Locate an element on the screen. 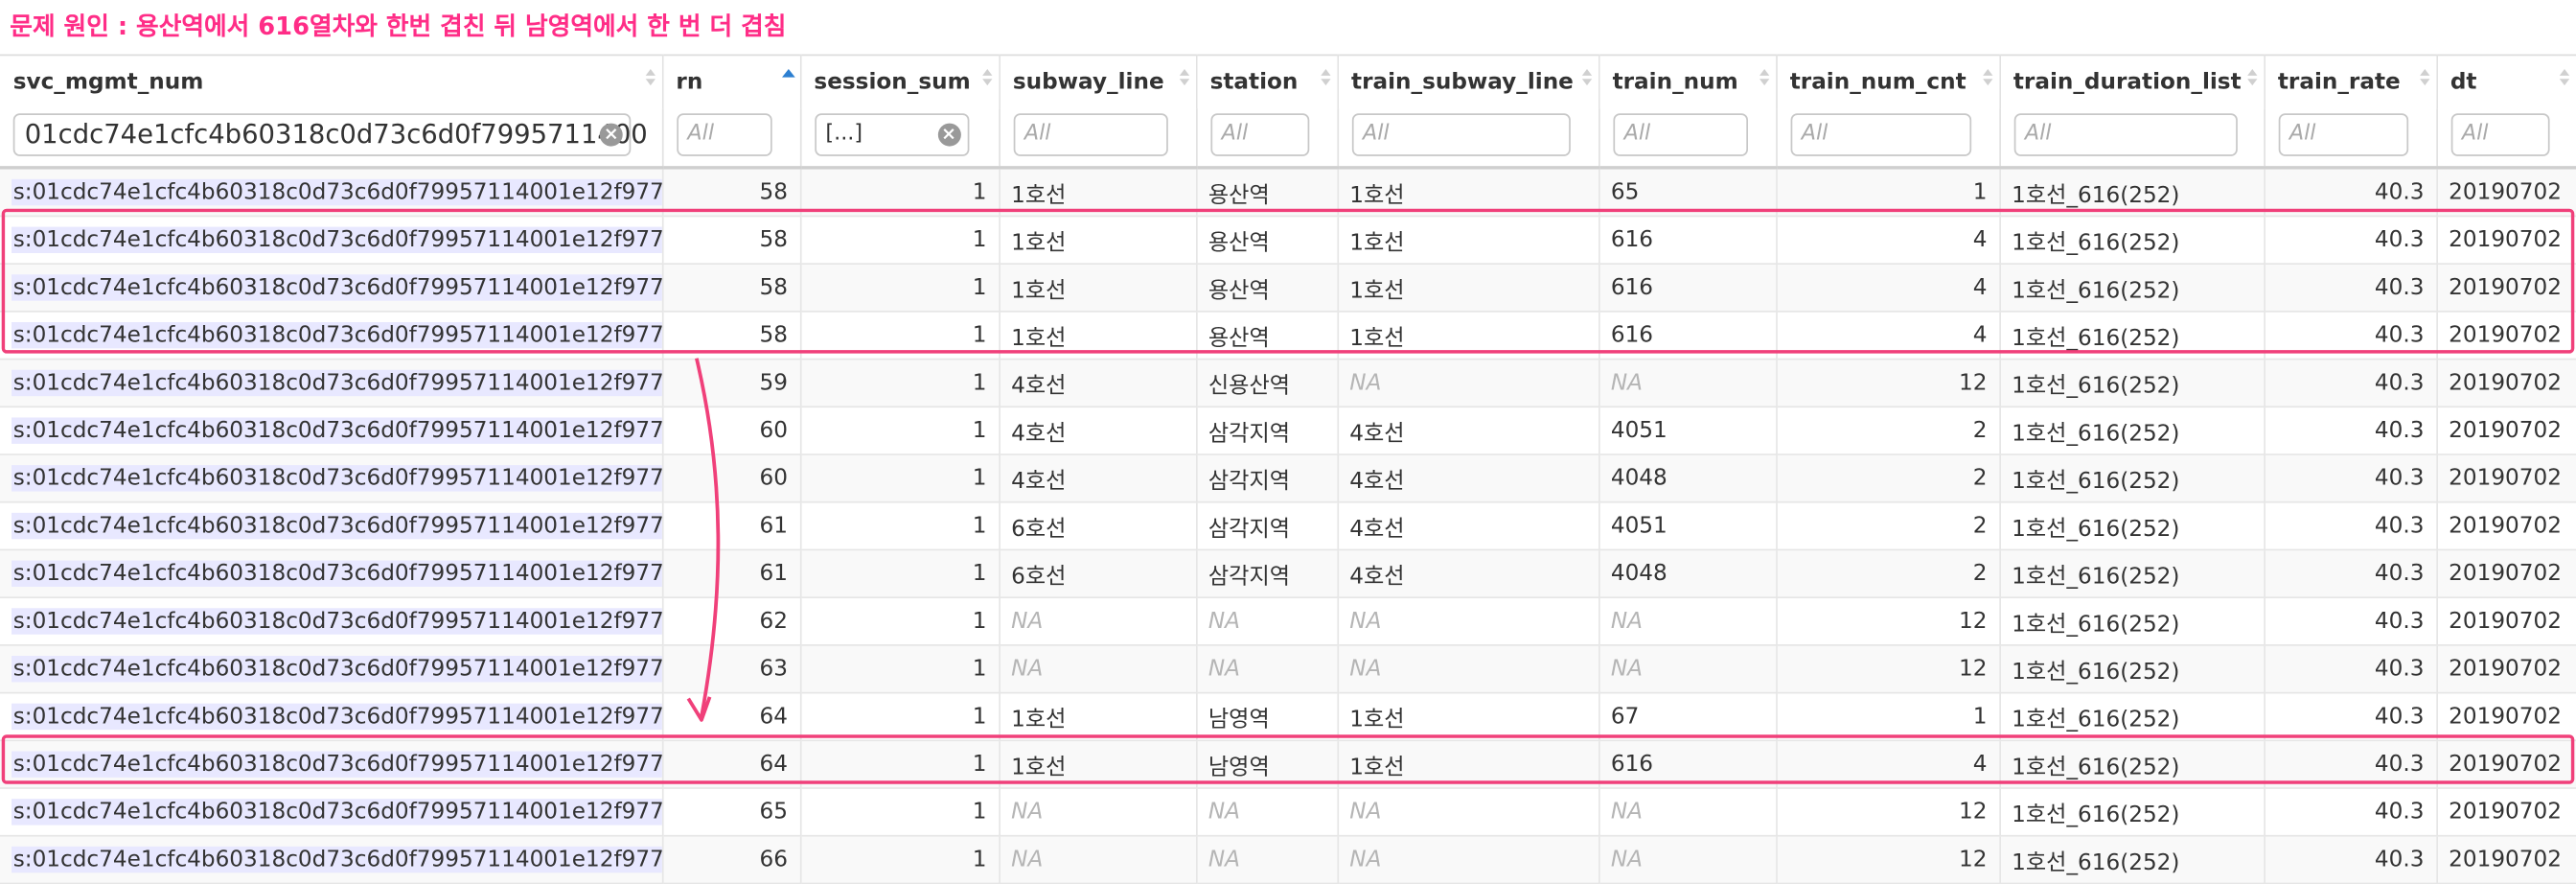  cell-station: NA is located at coordinates (1267, 669).